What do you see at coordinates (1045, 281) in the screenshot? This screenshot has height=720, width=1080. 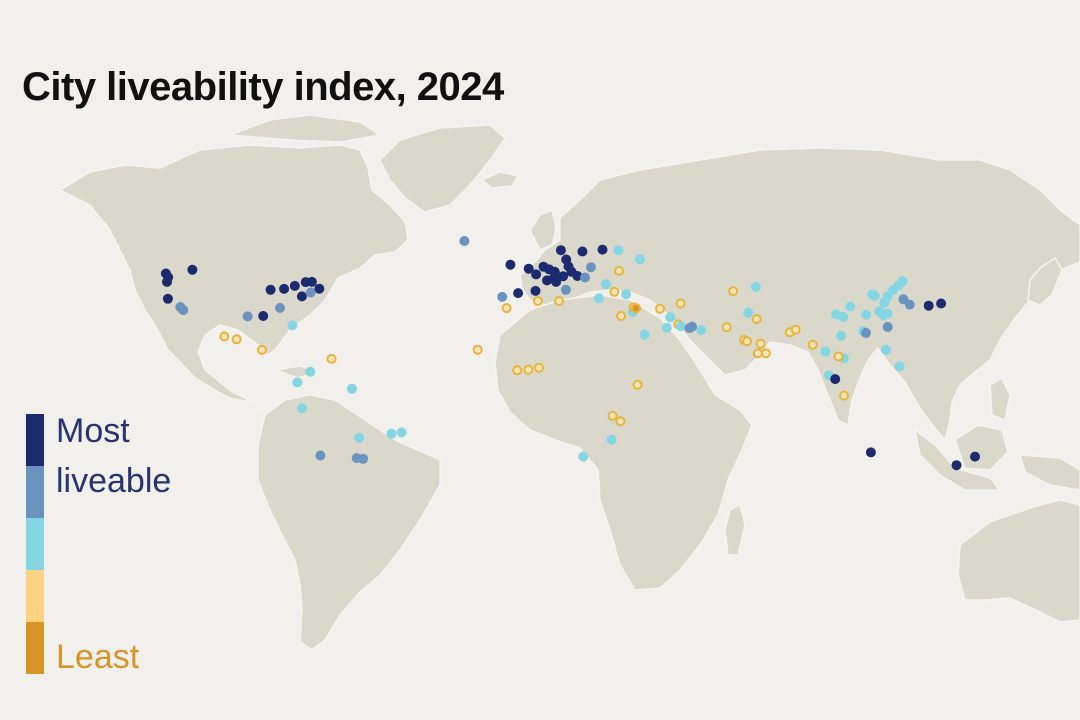 I see `landmass-japan` at bounding box center [1045, 281].